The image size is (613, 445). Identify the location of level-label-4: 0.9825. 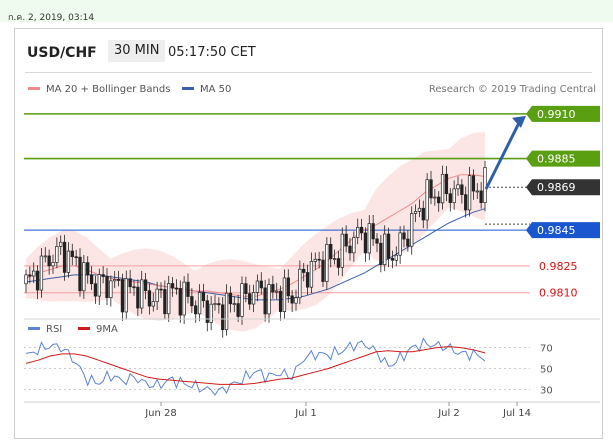
(558, 266).